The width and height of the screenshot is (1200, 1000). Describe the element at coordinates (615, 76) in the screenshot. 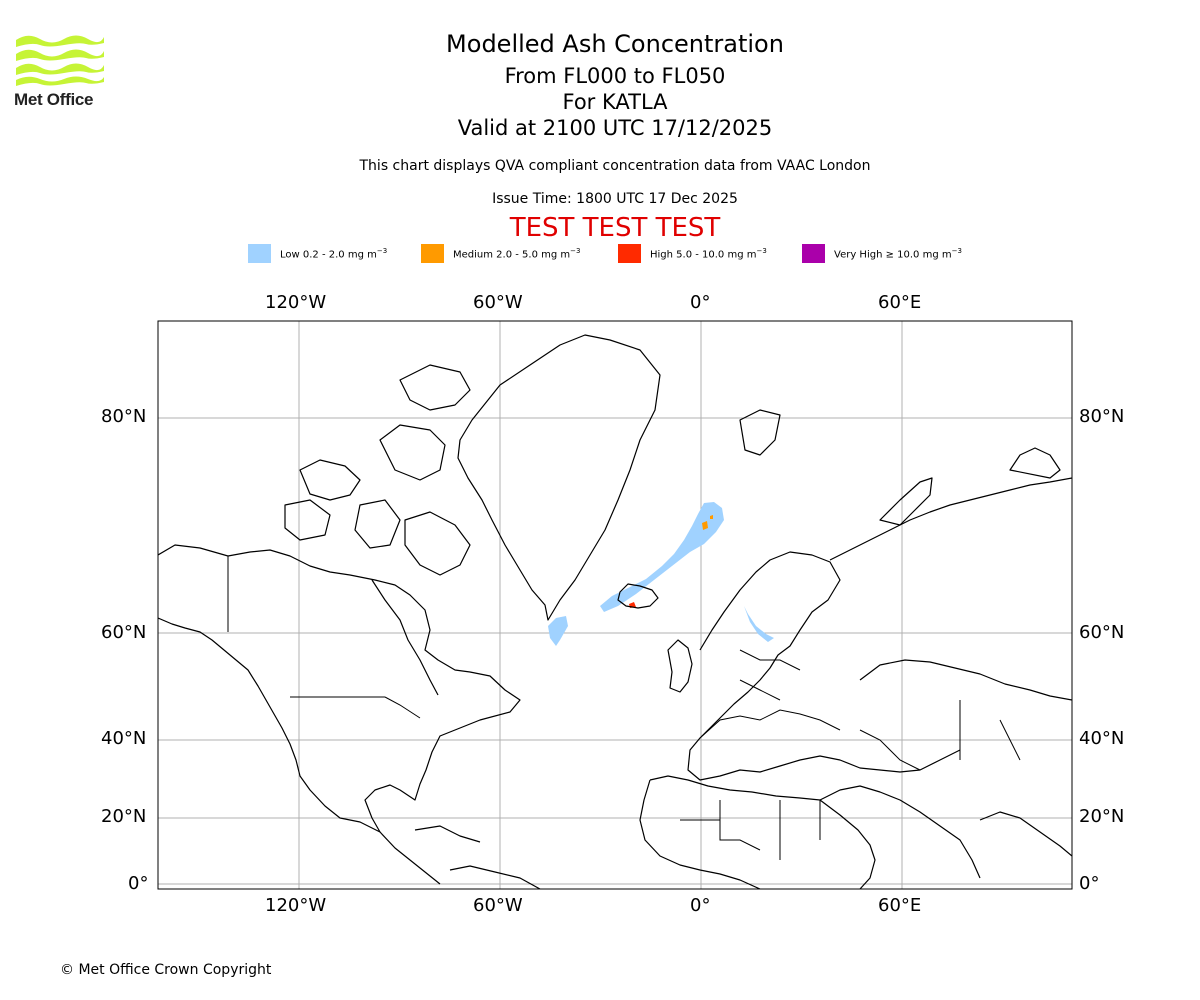

I see `flight-level-range: From FL000 to FL050` at that location.